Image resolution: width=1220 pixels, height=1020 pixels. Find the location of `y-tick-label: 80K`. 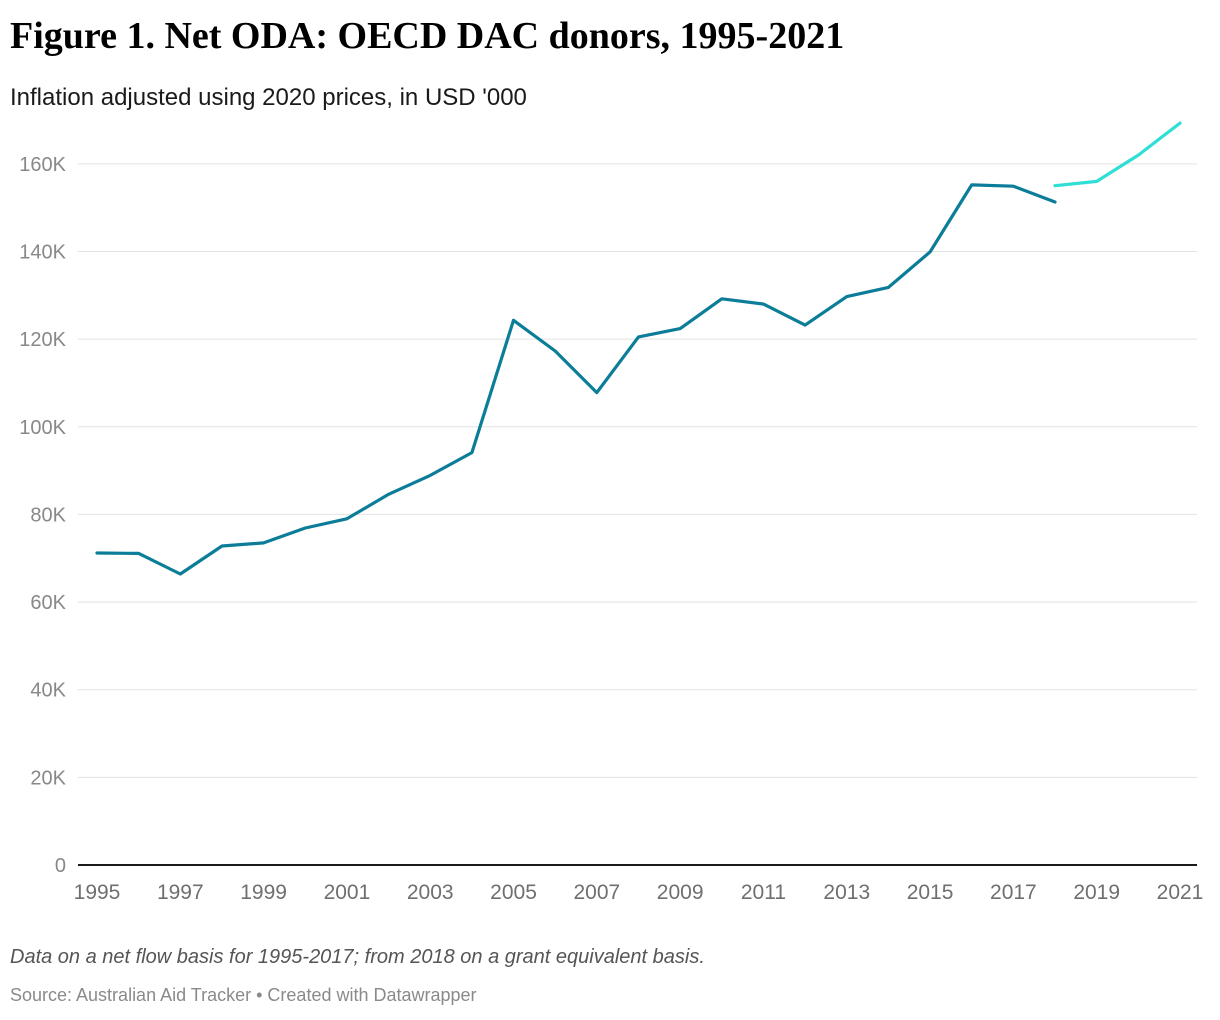

y-tick-label: 80K is located at coordinates (48, 515).